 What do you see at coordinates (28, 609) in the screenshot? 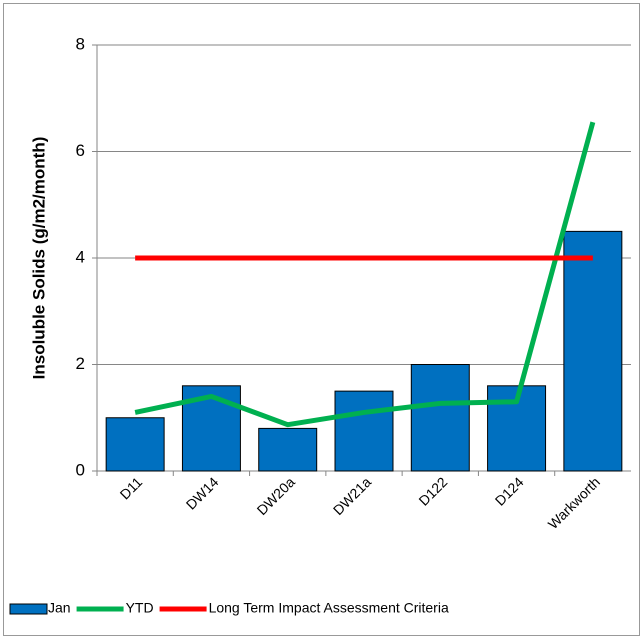
I see `legend-swatch` at bounding box center [28, 609].